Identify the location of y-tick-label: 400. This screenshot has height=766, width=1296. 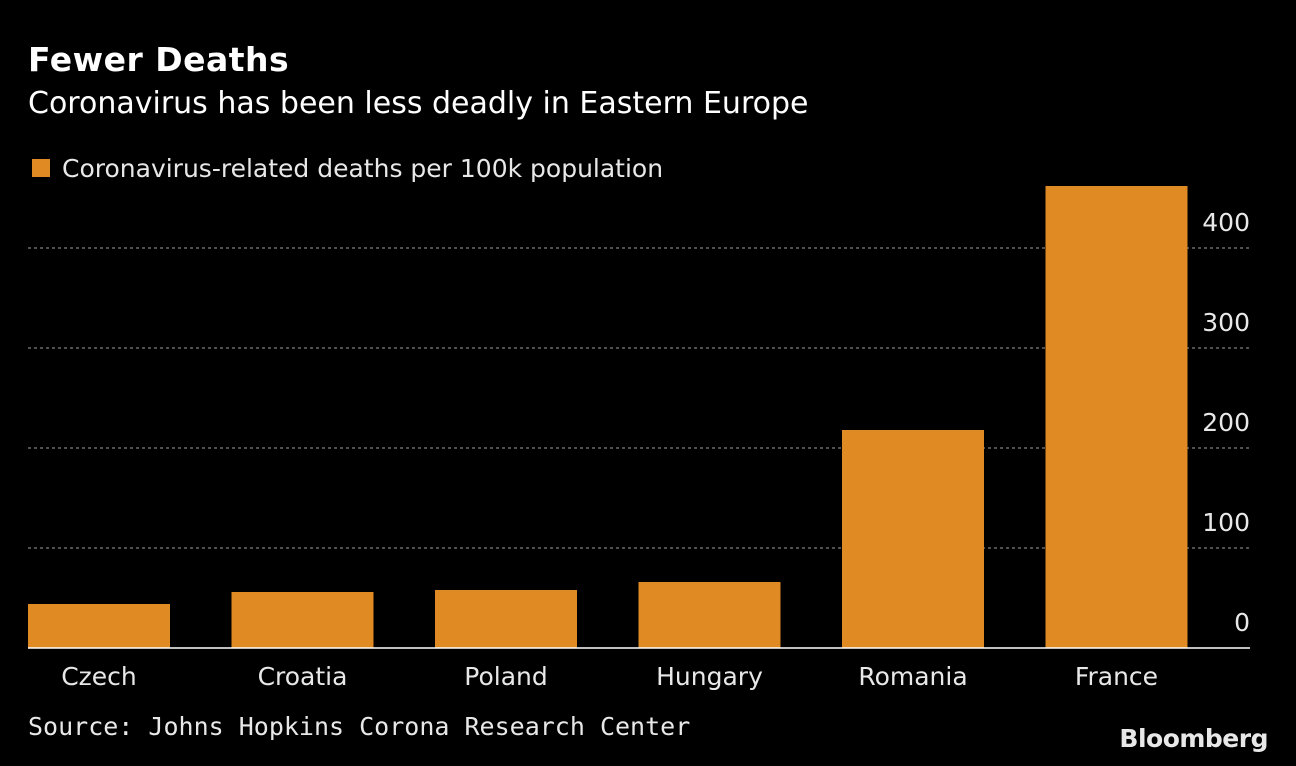
(1226, 222).